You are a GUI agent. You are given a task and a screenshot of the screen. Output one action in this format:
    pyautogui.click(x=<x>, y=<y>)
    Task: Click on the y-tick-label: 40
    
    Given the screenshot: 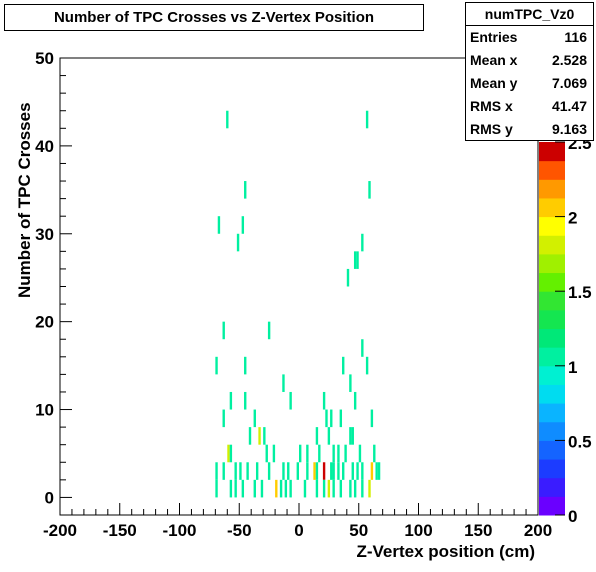 What is the action you would take?
    pyautogui.click(x=44, y=146)
    